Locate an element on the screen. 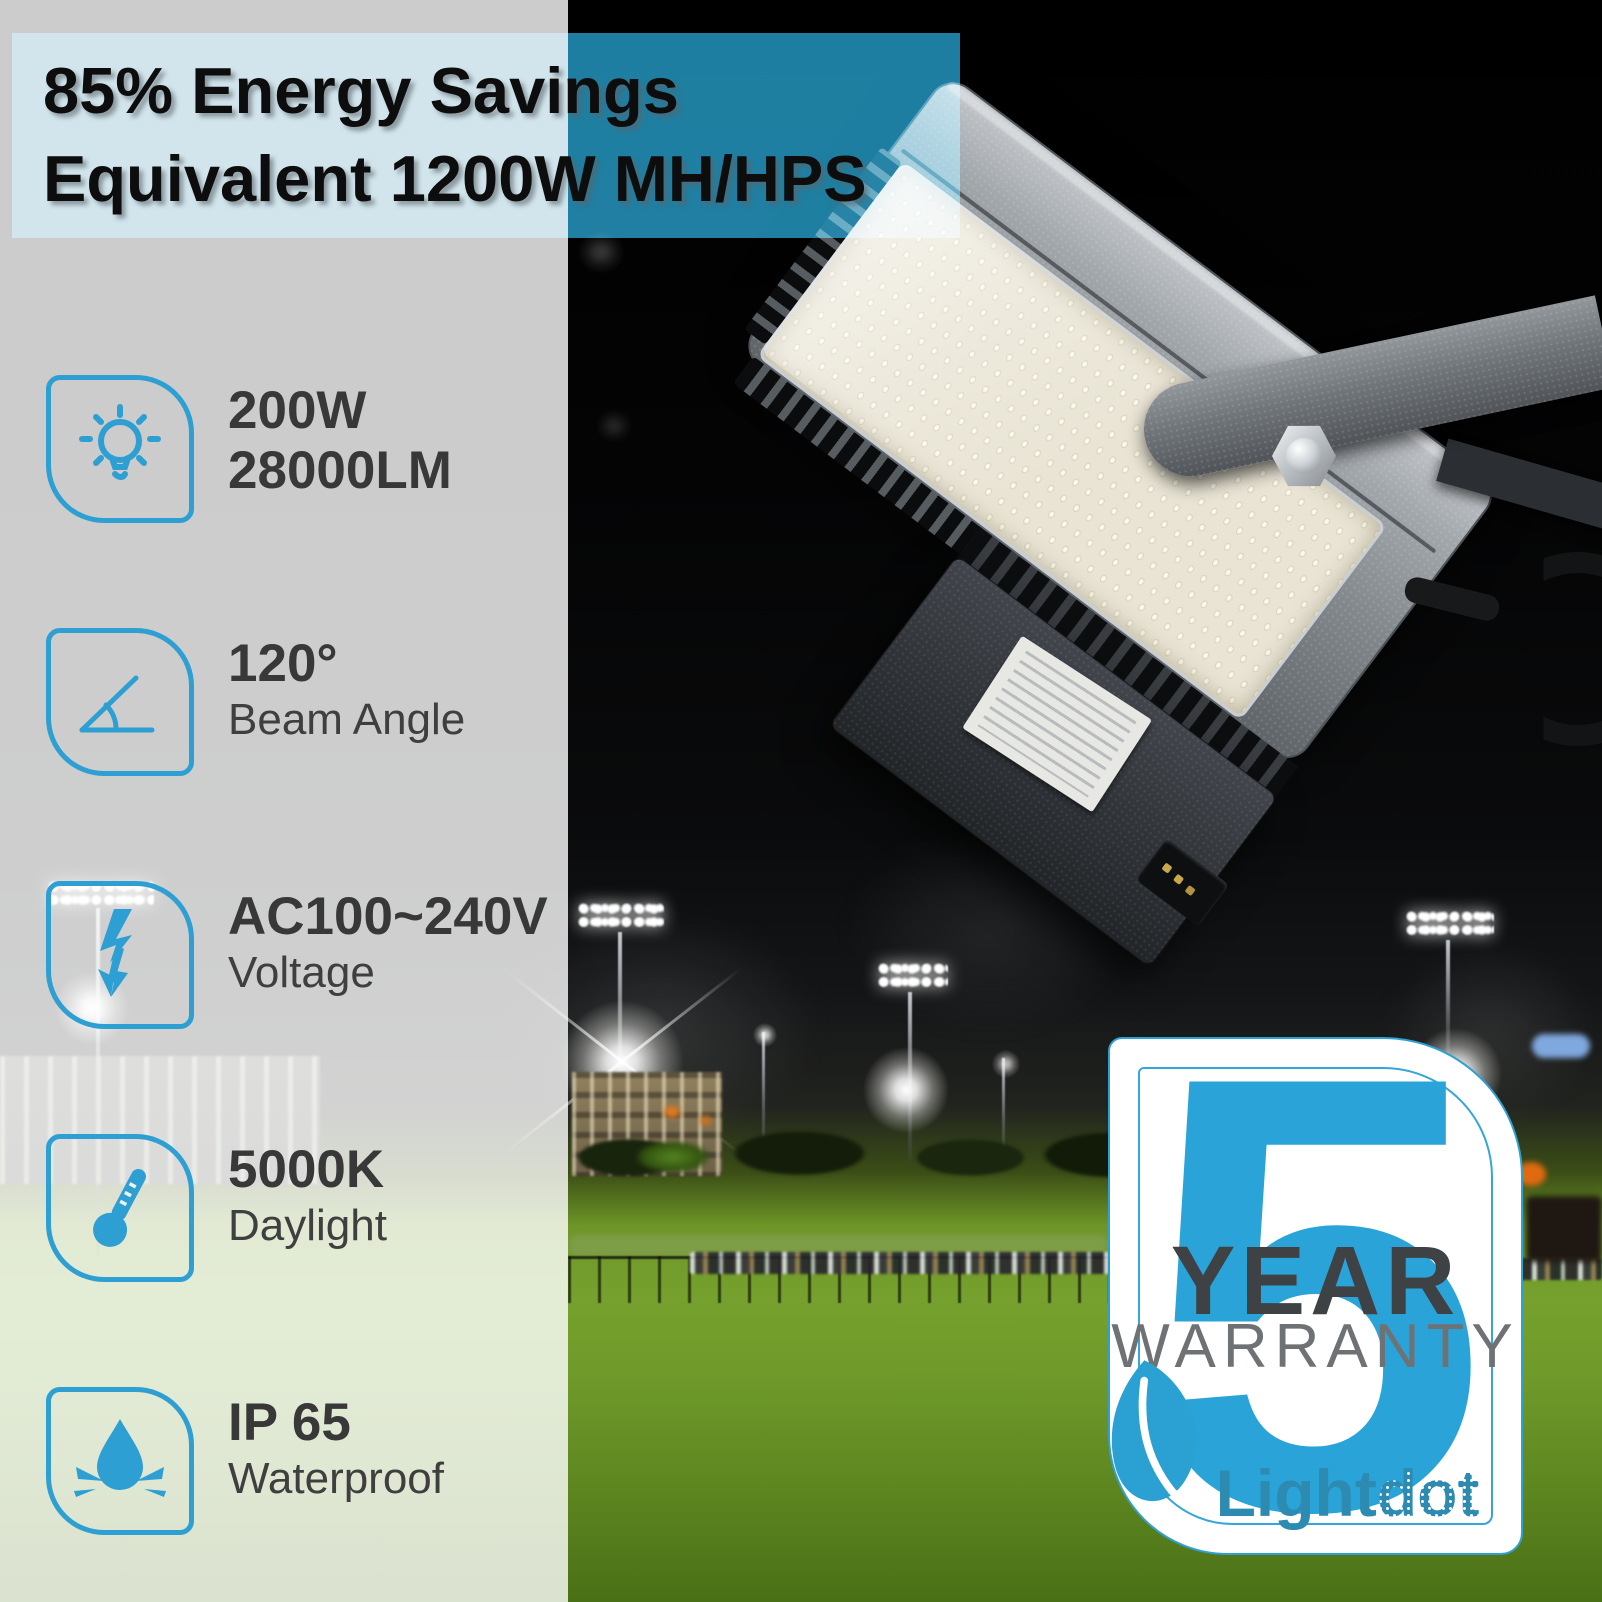 The height and width of the screenshot is (1602, 1602). power-cable is located at coordinates (1572, 649).